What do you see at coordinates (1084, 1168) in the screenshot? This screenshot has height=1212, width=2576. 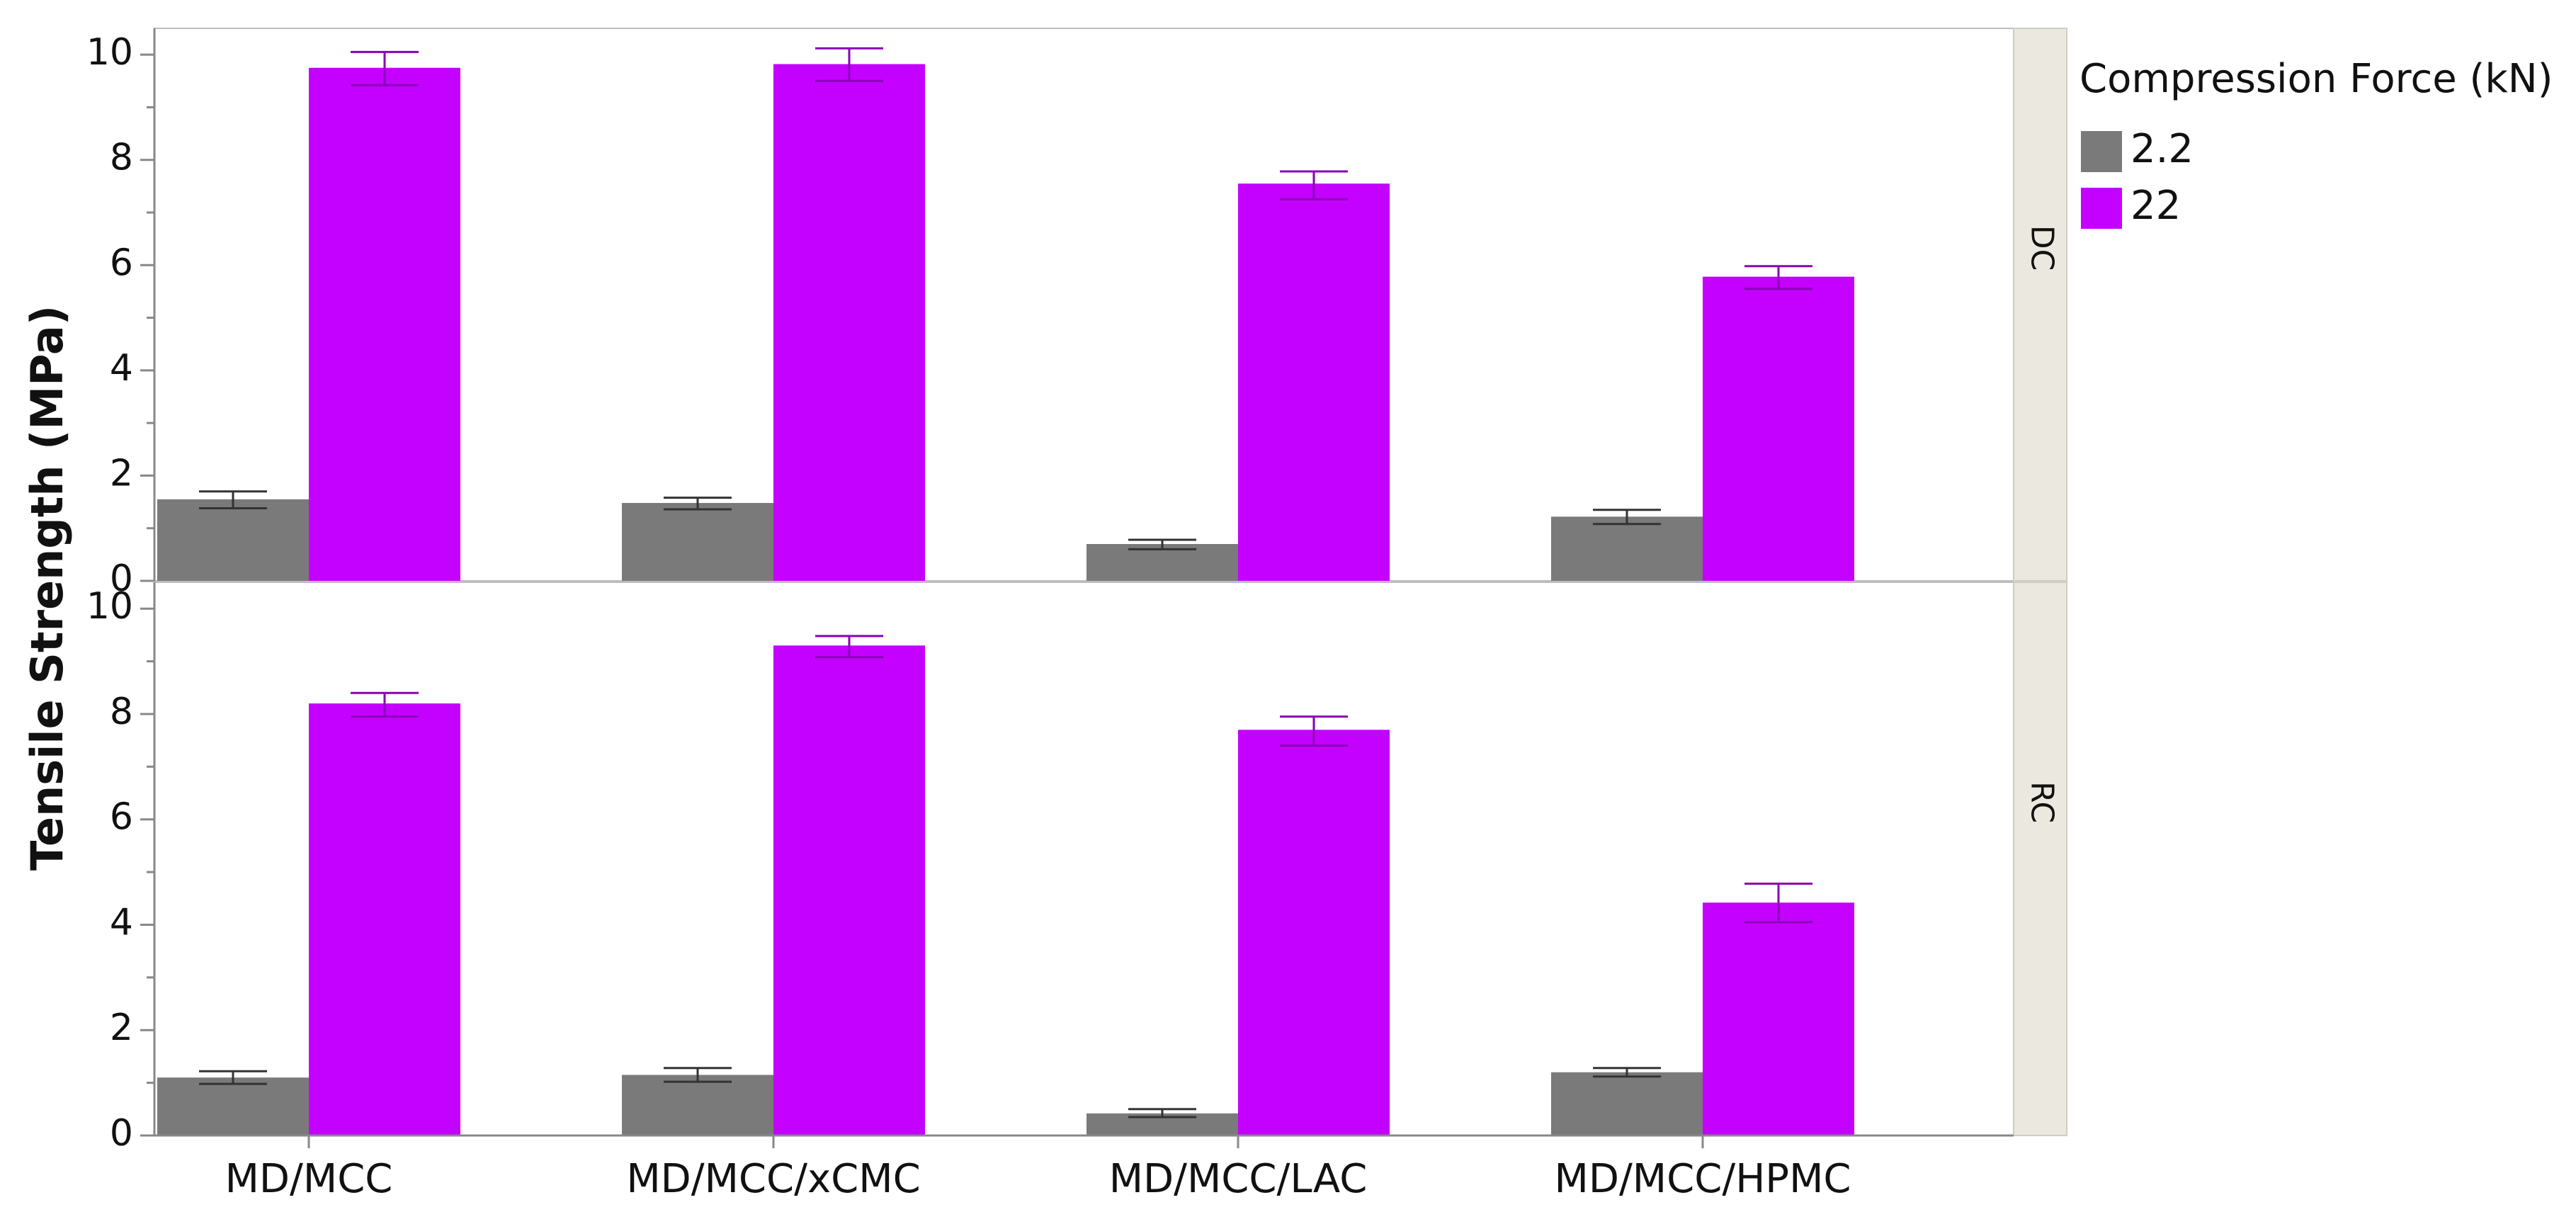 I see `x-axis: MD/MCC MD/MCC/xCMC MD/MCC/LAC MD/MCC/HPMC` at bounding box center [1084, 1168].